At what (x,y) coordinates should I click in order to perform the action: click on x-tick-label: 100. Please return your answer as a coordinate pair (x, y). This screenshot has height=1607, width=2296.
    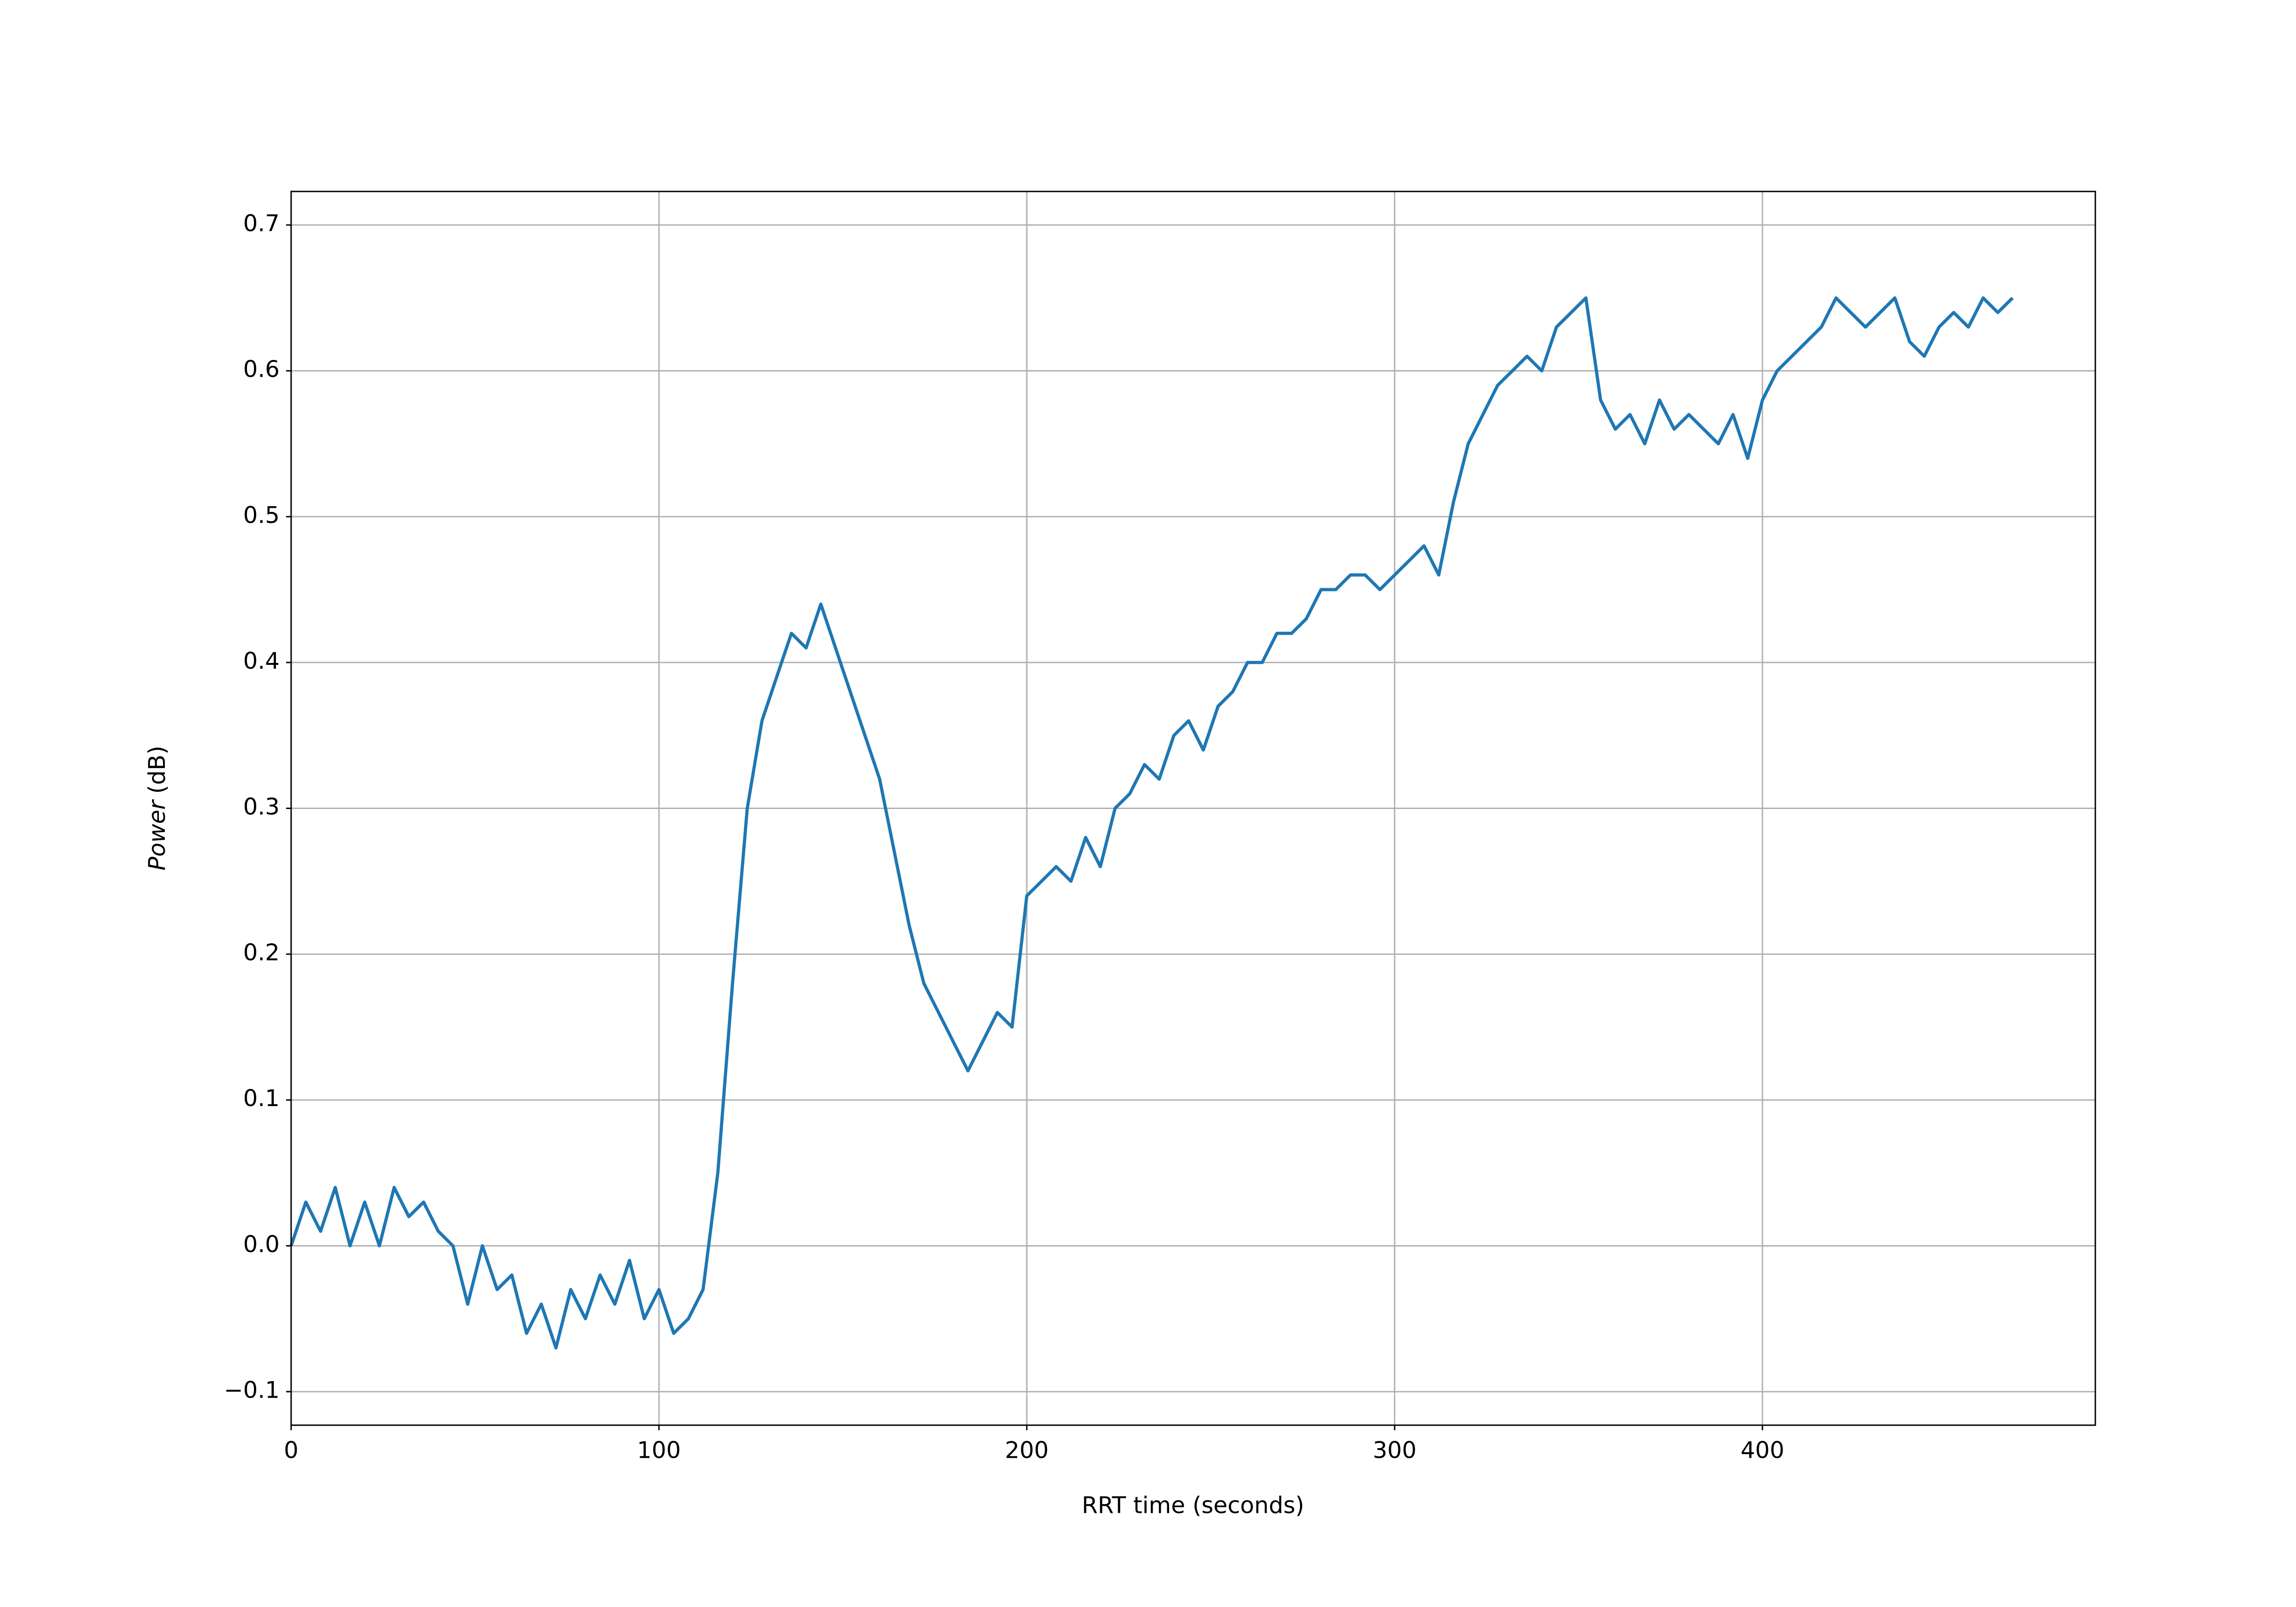
    Looking at the image, I should click on (659, 1450).